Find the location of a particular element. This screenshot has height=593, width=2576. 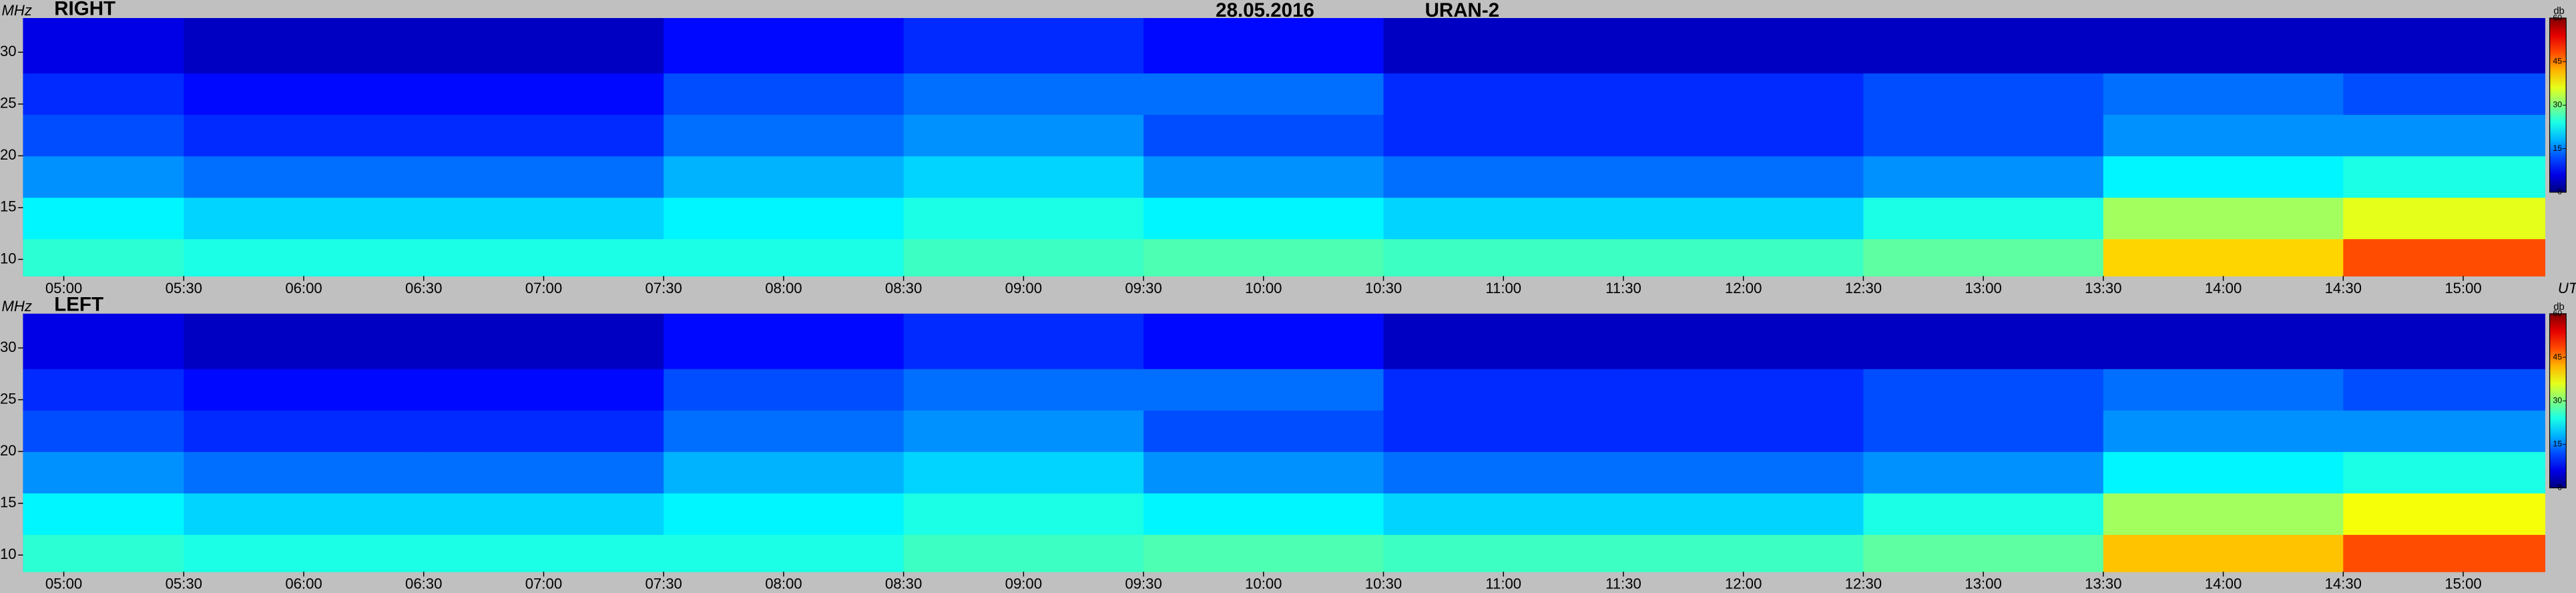

x-tick-label: 09:00 is located at coordinates (1023, 584).